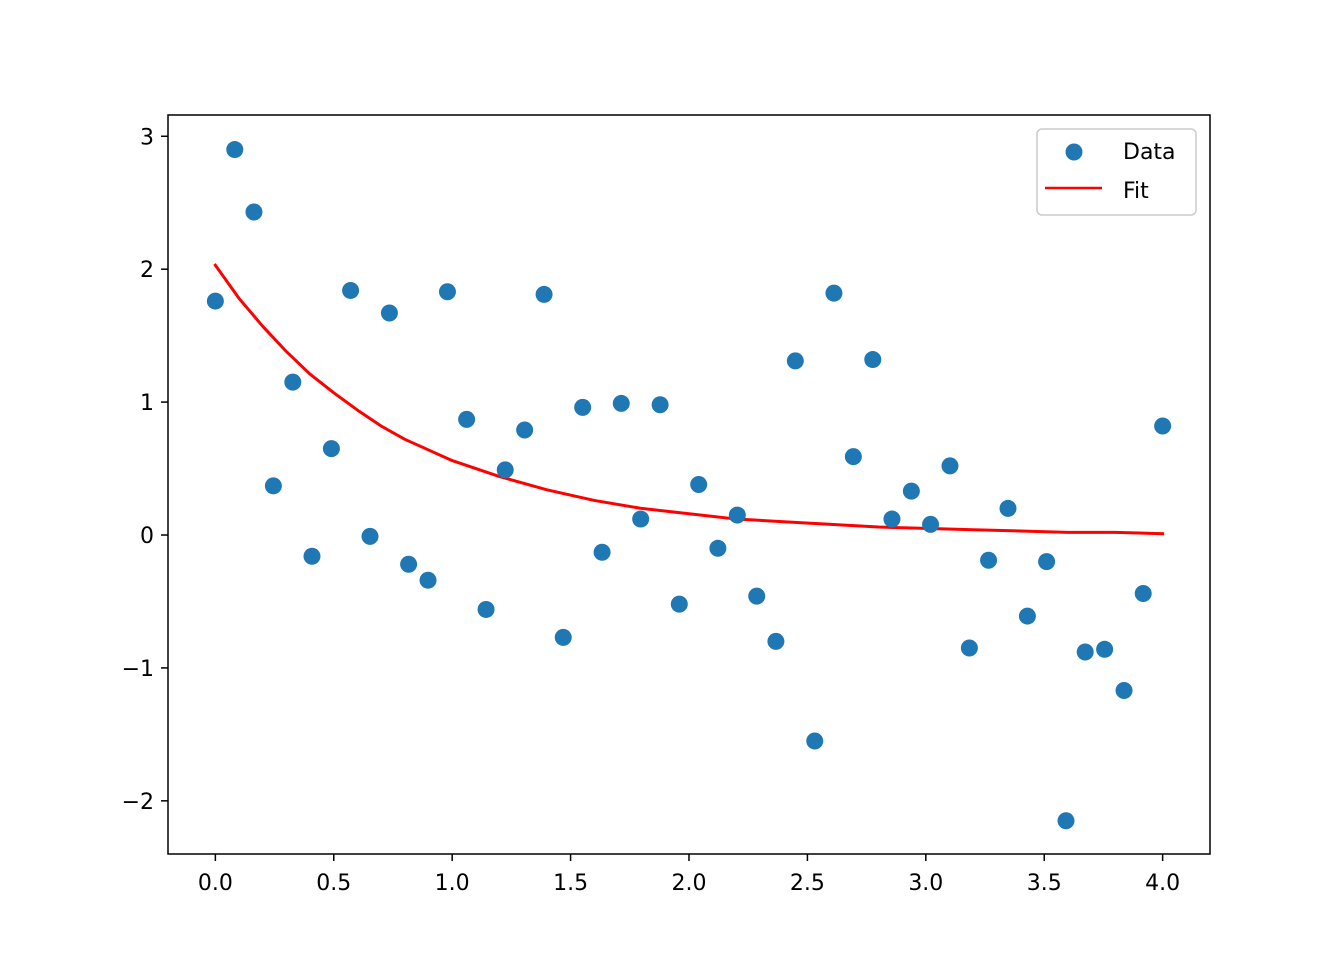 This screenshot has width=1344, height=960. I want to click on y-tick-label: 0, so click(147, 536).